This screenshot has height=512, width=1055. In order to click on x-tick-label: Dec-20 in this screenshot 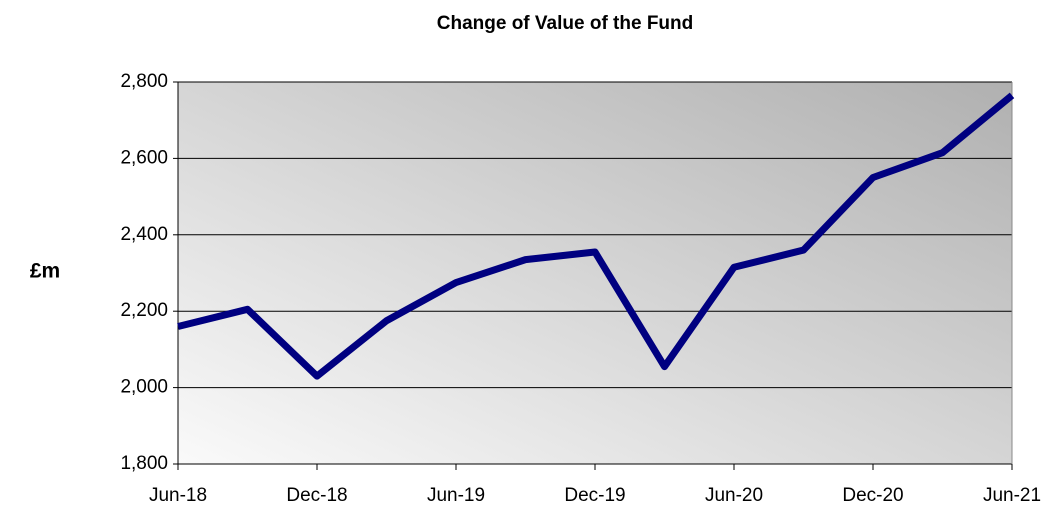, I will do `click(872, 495)`.